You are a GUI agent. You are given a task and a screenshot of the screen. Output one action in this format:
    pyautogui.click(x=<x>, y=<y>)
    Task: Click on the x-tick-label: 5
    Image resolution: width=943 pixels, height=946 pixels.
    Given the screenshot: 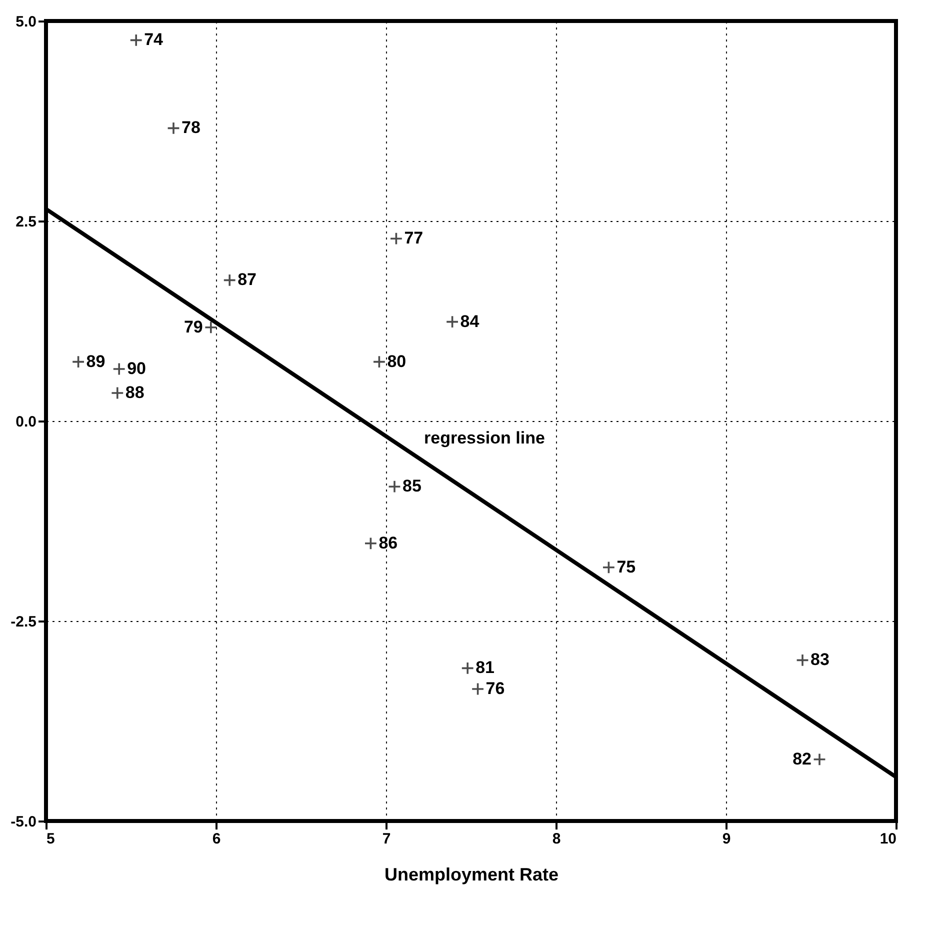 What is the action you would take?
    pyautogui.click(x=50, y=839)
    